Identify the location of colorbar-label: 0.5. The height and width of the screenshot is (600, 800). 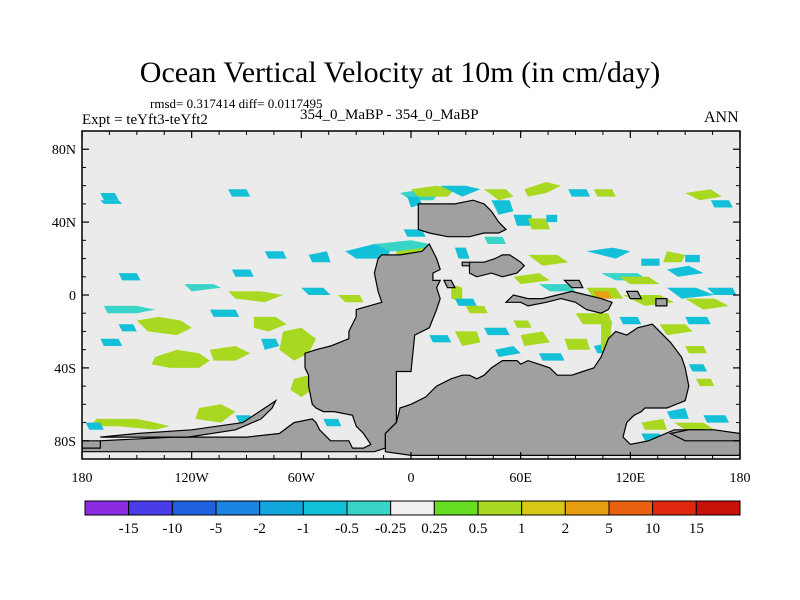
(478, 529).